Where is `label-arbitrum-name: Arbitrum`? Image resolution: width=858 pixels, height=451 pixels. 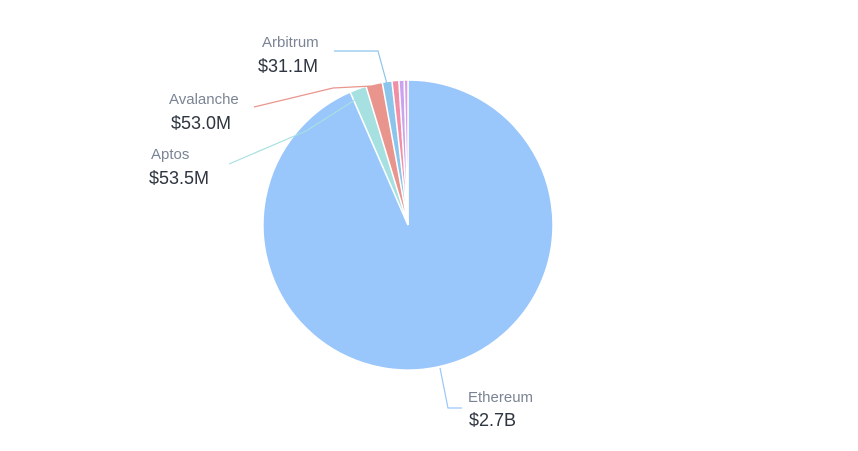
label-arbitrum-name: Arbitrum is located at coordinates (290, 42).